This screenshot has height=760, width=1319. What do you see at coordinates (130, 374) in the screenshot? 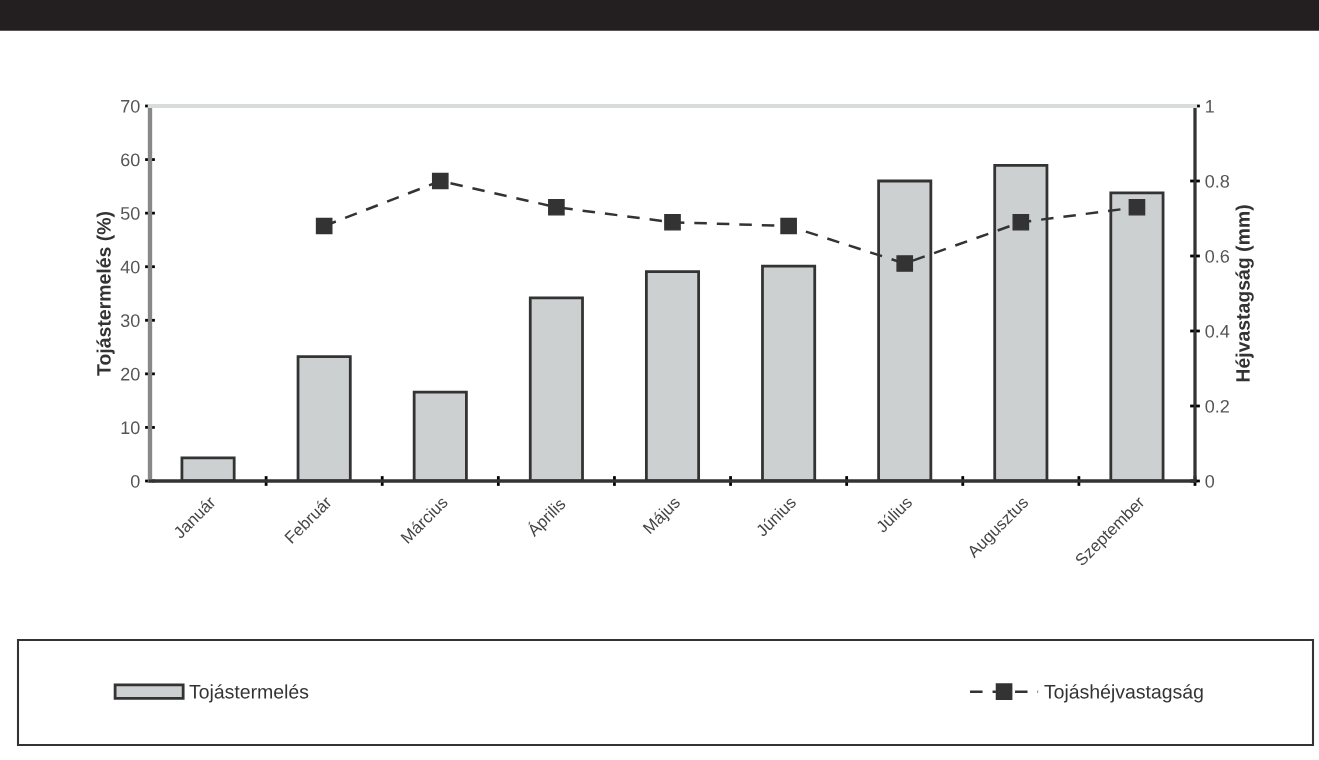
I see `y-tick-label: 20` at bounding box center [130, 374].